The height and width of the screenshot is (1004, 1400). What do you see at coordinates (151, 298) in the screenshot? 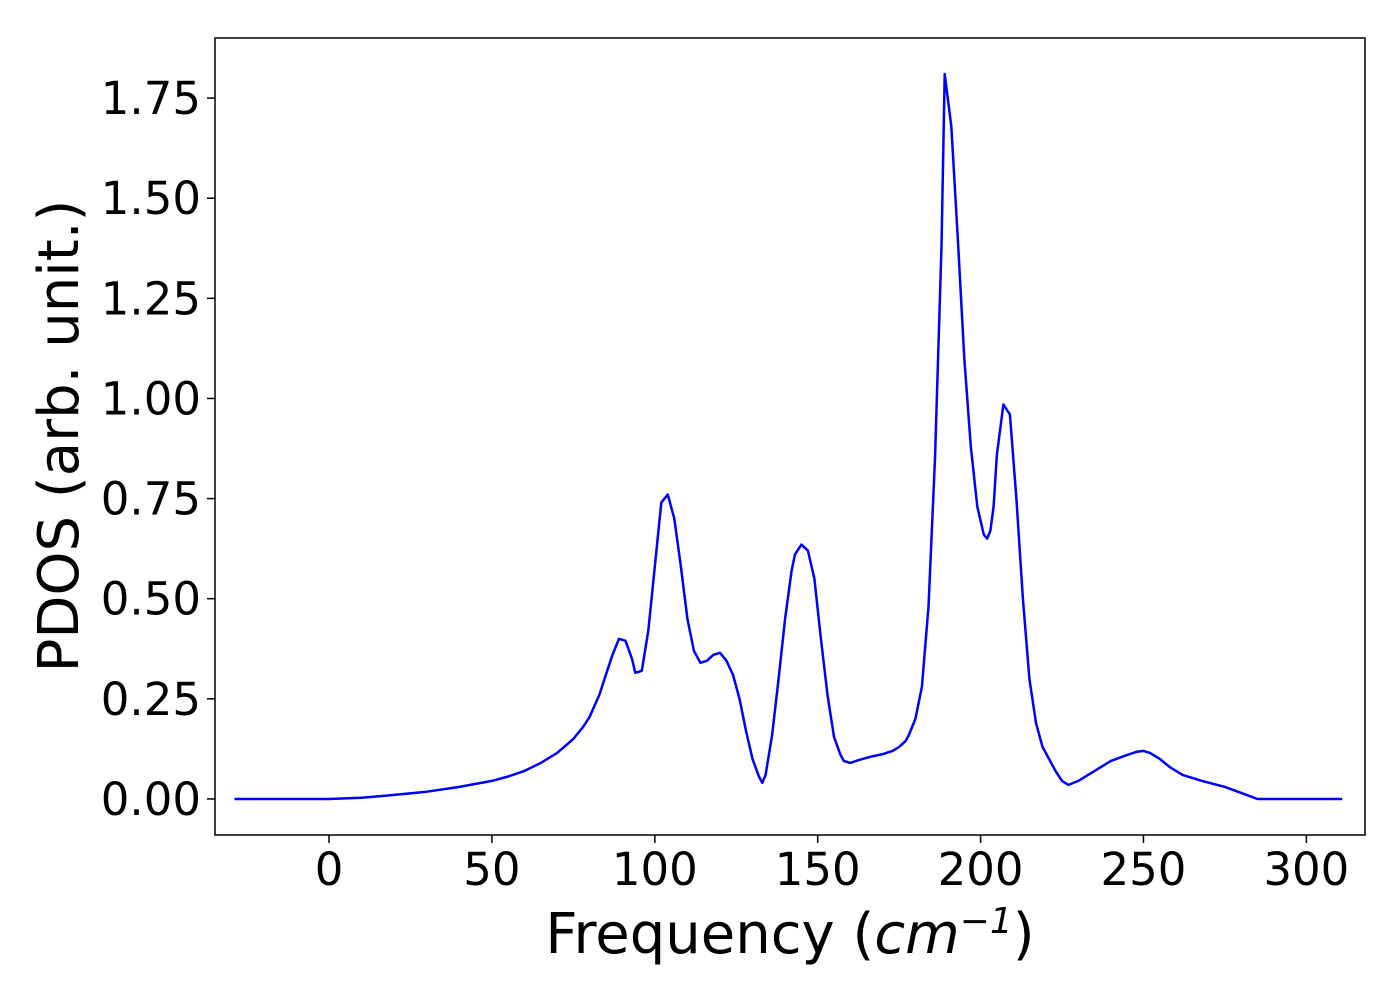
I see `y-tick-label: 1.25` at bounding box center [151, 298].